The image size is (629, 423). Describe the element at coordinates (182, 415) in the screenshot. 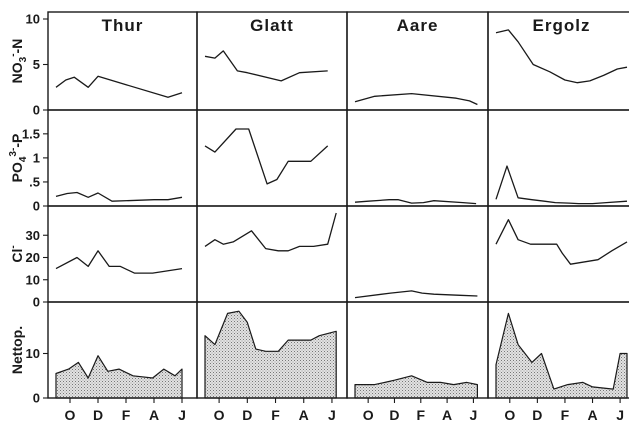

I see `x-tick-label-thur-4: J` at that location.